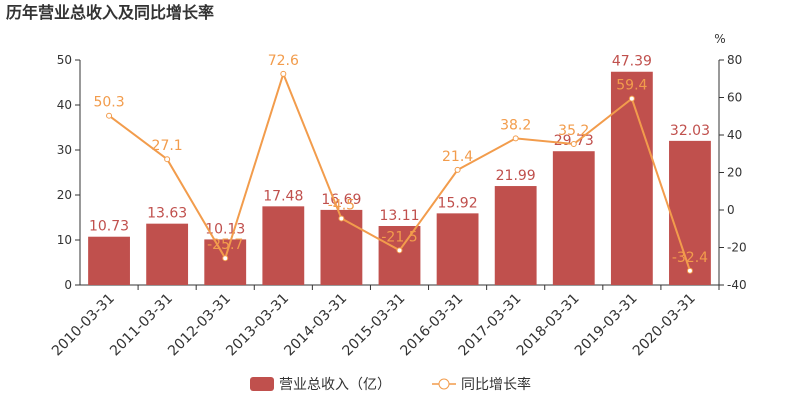 This screenshot has width=800, height=404. Describe the element at coordinates (68, 285) in the screenshot. I see `y-tick-label: 0` at that location.